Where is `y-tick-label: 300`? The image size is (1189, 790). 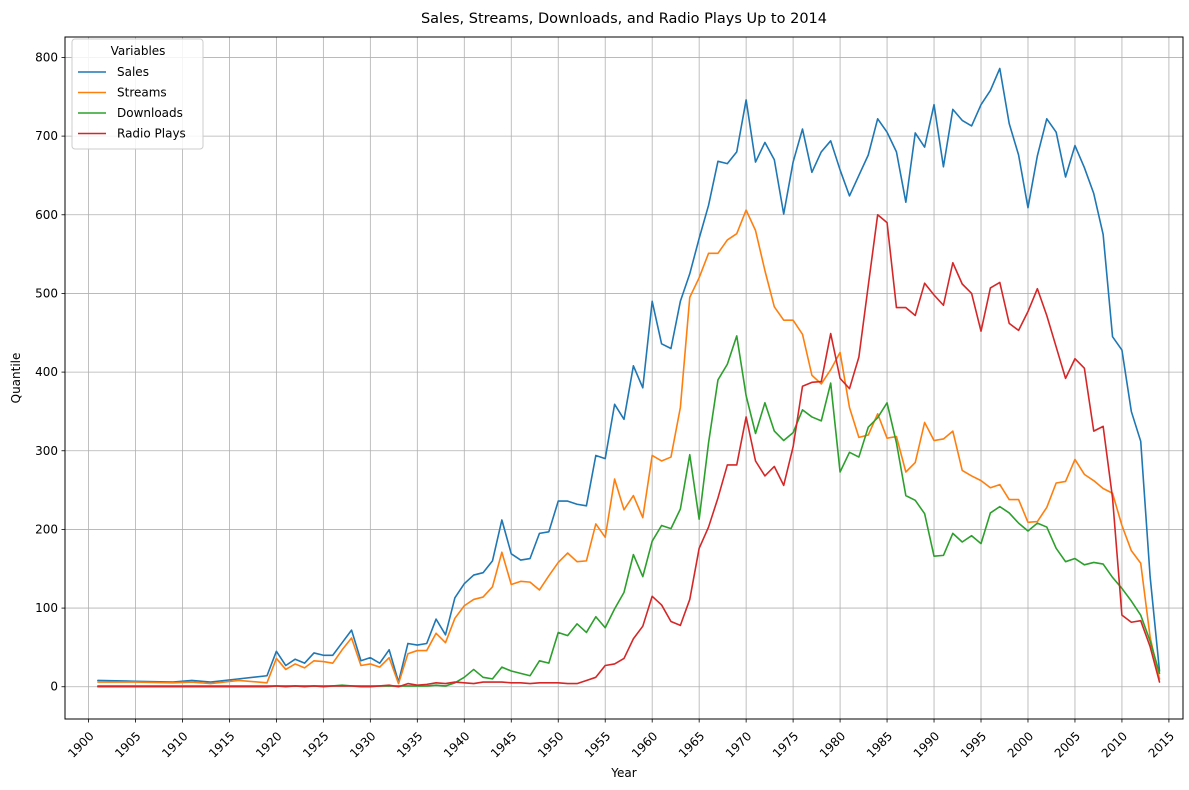
y-tick-label: 300 is located at coordinates (46, 451).